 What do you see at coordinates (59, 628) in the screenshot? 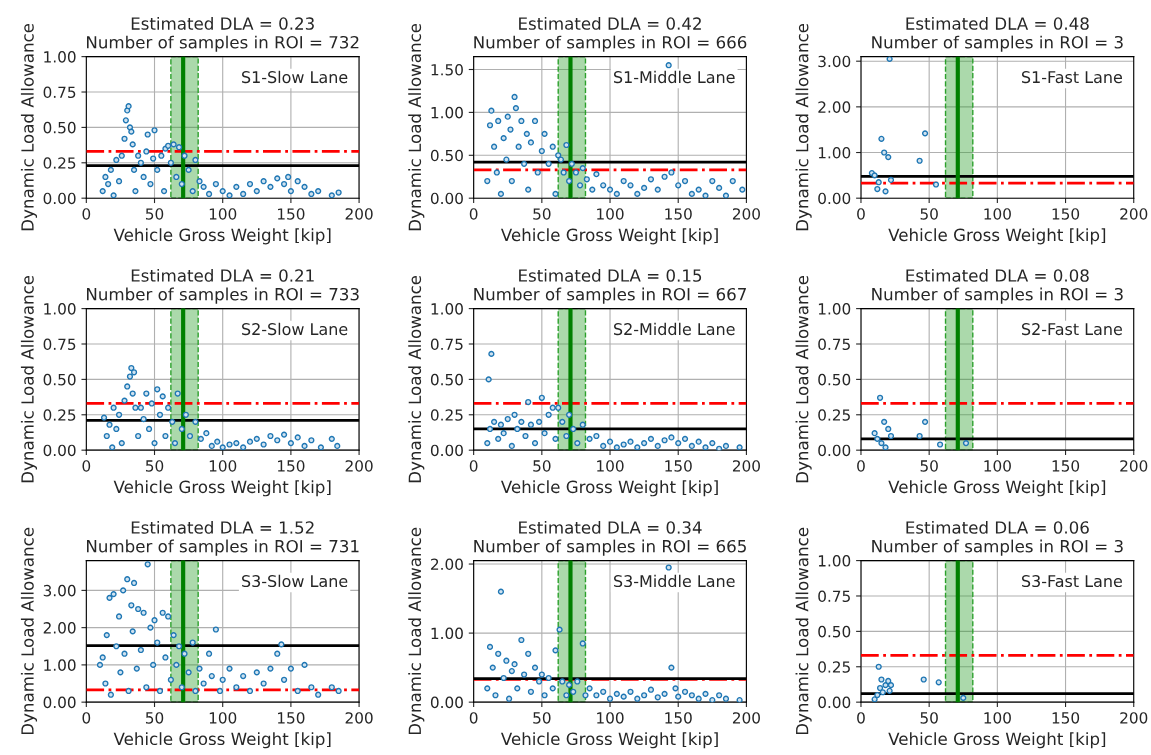
I see `y-tick-label: 2.00` at bounding box center [59, 628].